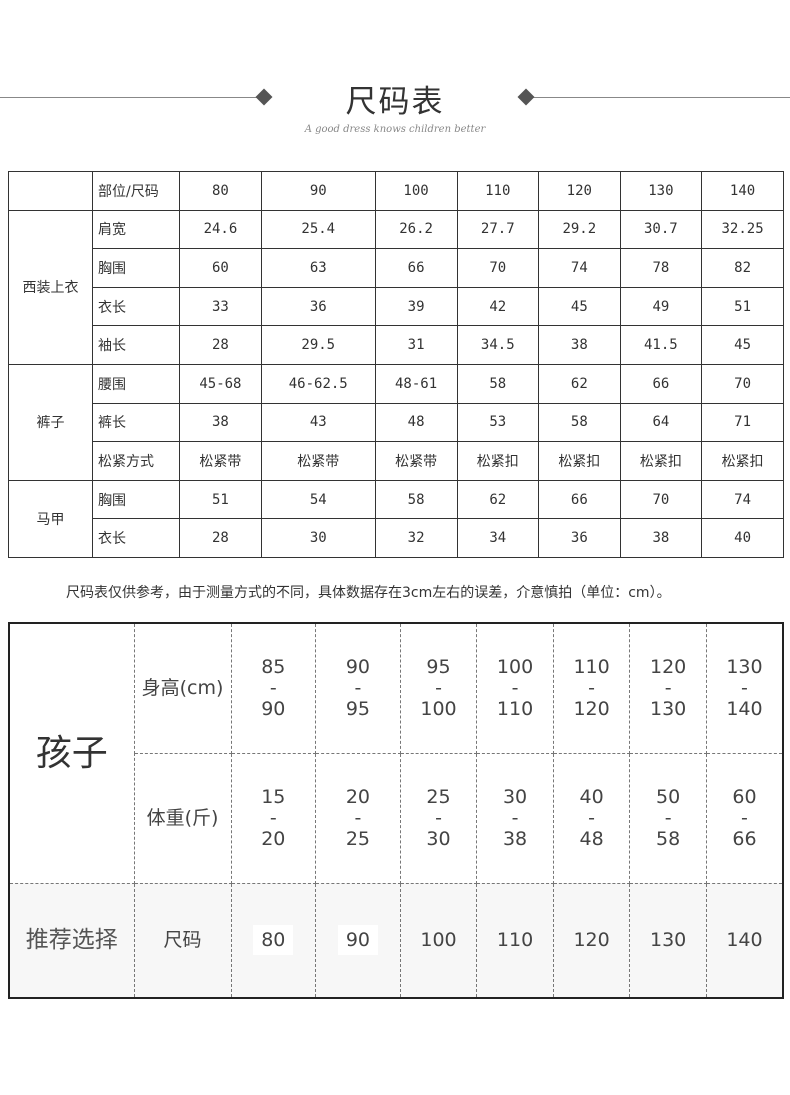 The height and width of the screenshot is (1095, 790). Describe the element at coordinates (136, 383) in the screenshot. I see `row-label: 腰围` at that location.